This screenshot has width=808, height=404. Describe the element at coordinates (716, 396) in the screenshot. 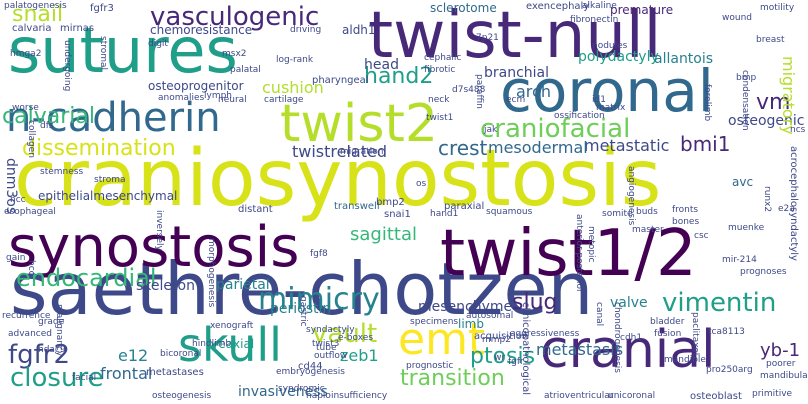

I see `word-osteoblast: osteoblast` at that location.